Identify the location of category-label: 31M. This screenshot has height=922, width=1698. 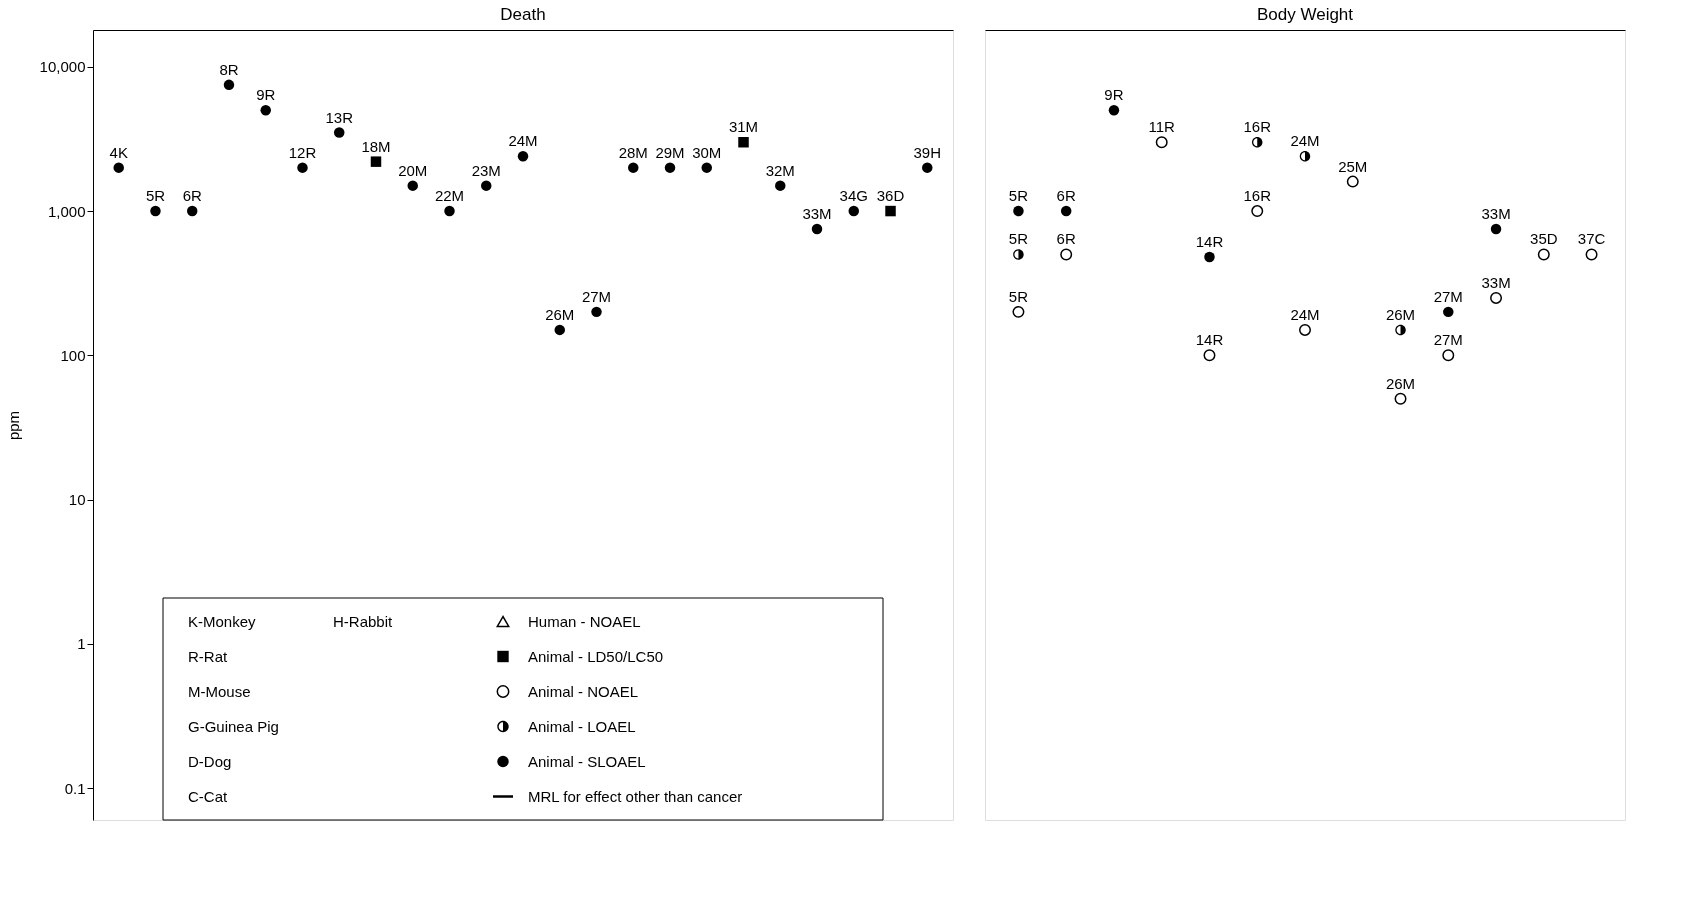
(743, 127).